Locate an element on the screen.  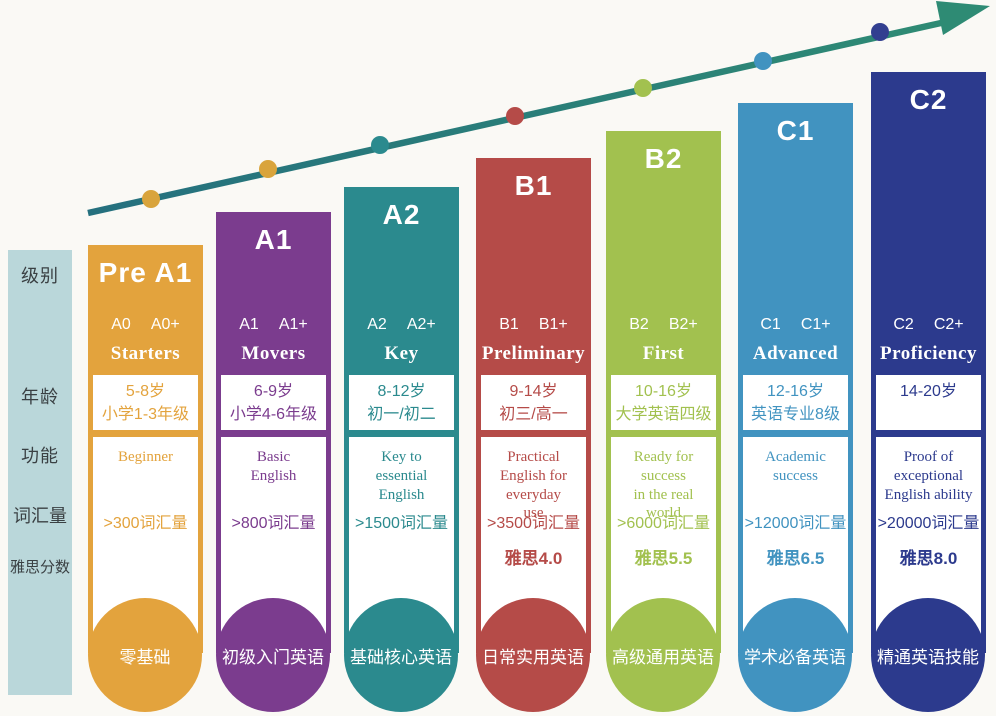
vocabulary-text: >800词汇量 is located at coordinates (273, 523).